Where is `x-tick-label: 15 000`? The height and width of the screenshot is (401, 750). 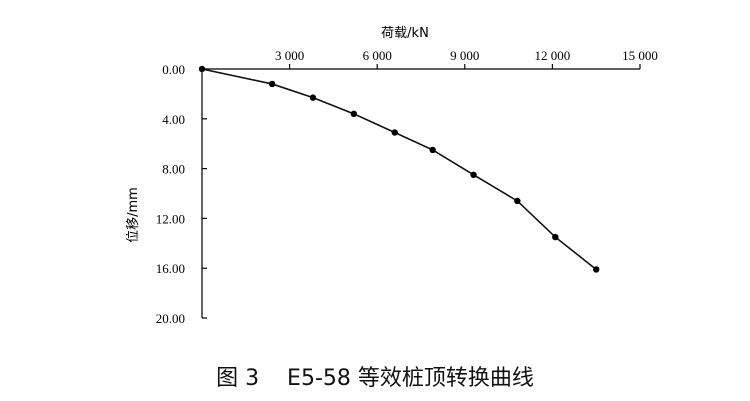
x-tick-label: 15 000 is located at coordinates (640, 55).